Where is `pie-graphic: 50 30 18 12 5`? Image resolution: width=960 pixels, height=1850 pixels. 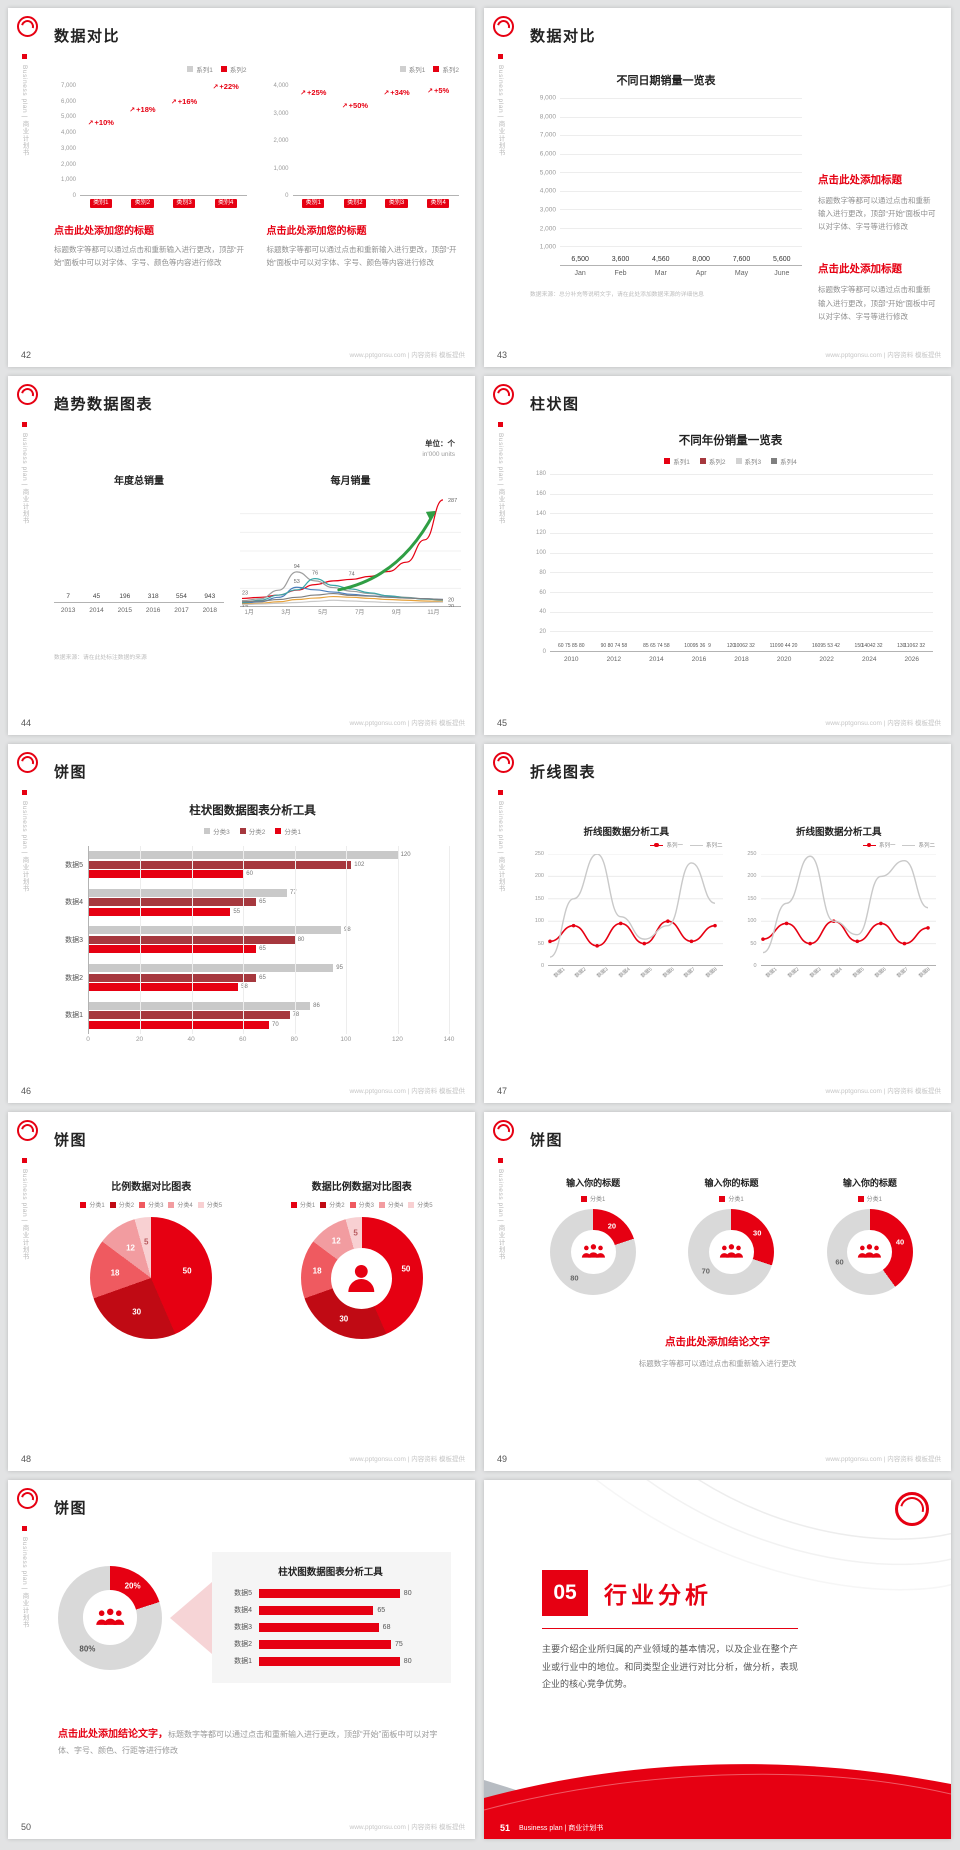
pie-graphic: 50 30 18 12 5 is located at coordinates (151, 1278).